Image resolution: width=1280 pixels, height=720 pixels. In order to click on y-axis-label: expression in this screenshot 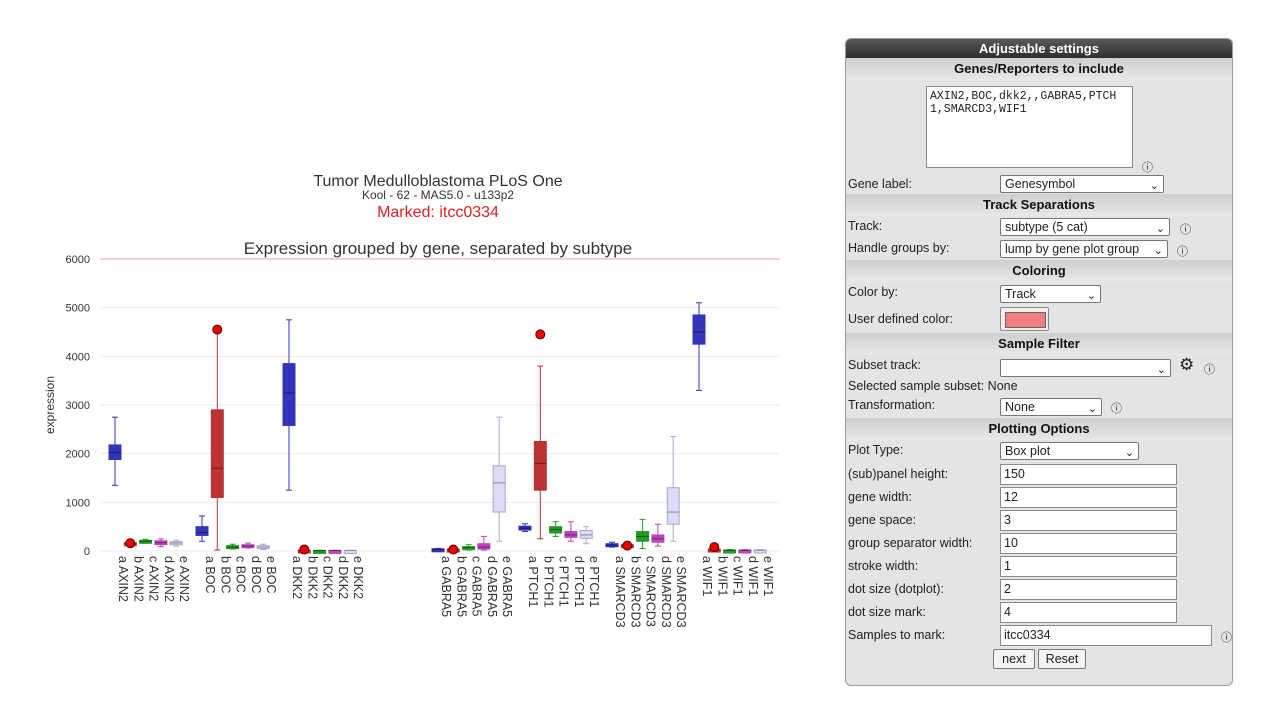, I will do `click(50, 405)`.